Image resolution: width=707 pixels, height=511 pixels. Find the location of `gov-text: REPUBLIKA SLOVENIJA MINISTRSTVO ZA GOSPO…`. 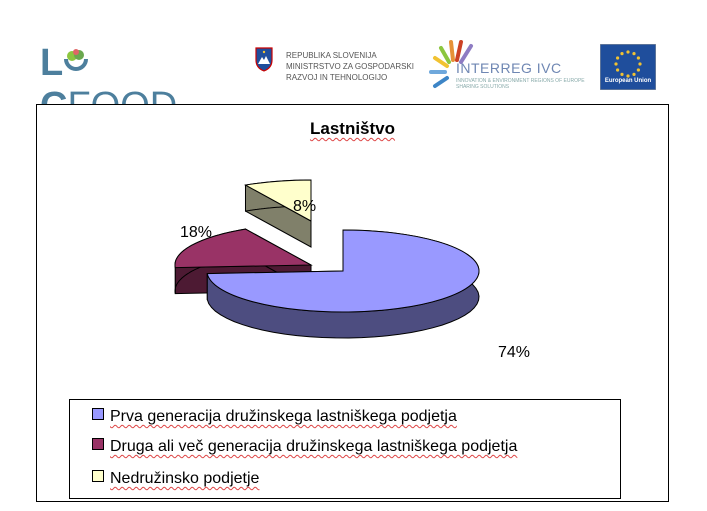

gov-text: REPUBLIKA SLOVENIJA MINISTRSTVO ZA GOSPO… is located at coordinates (356, 66).